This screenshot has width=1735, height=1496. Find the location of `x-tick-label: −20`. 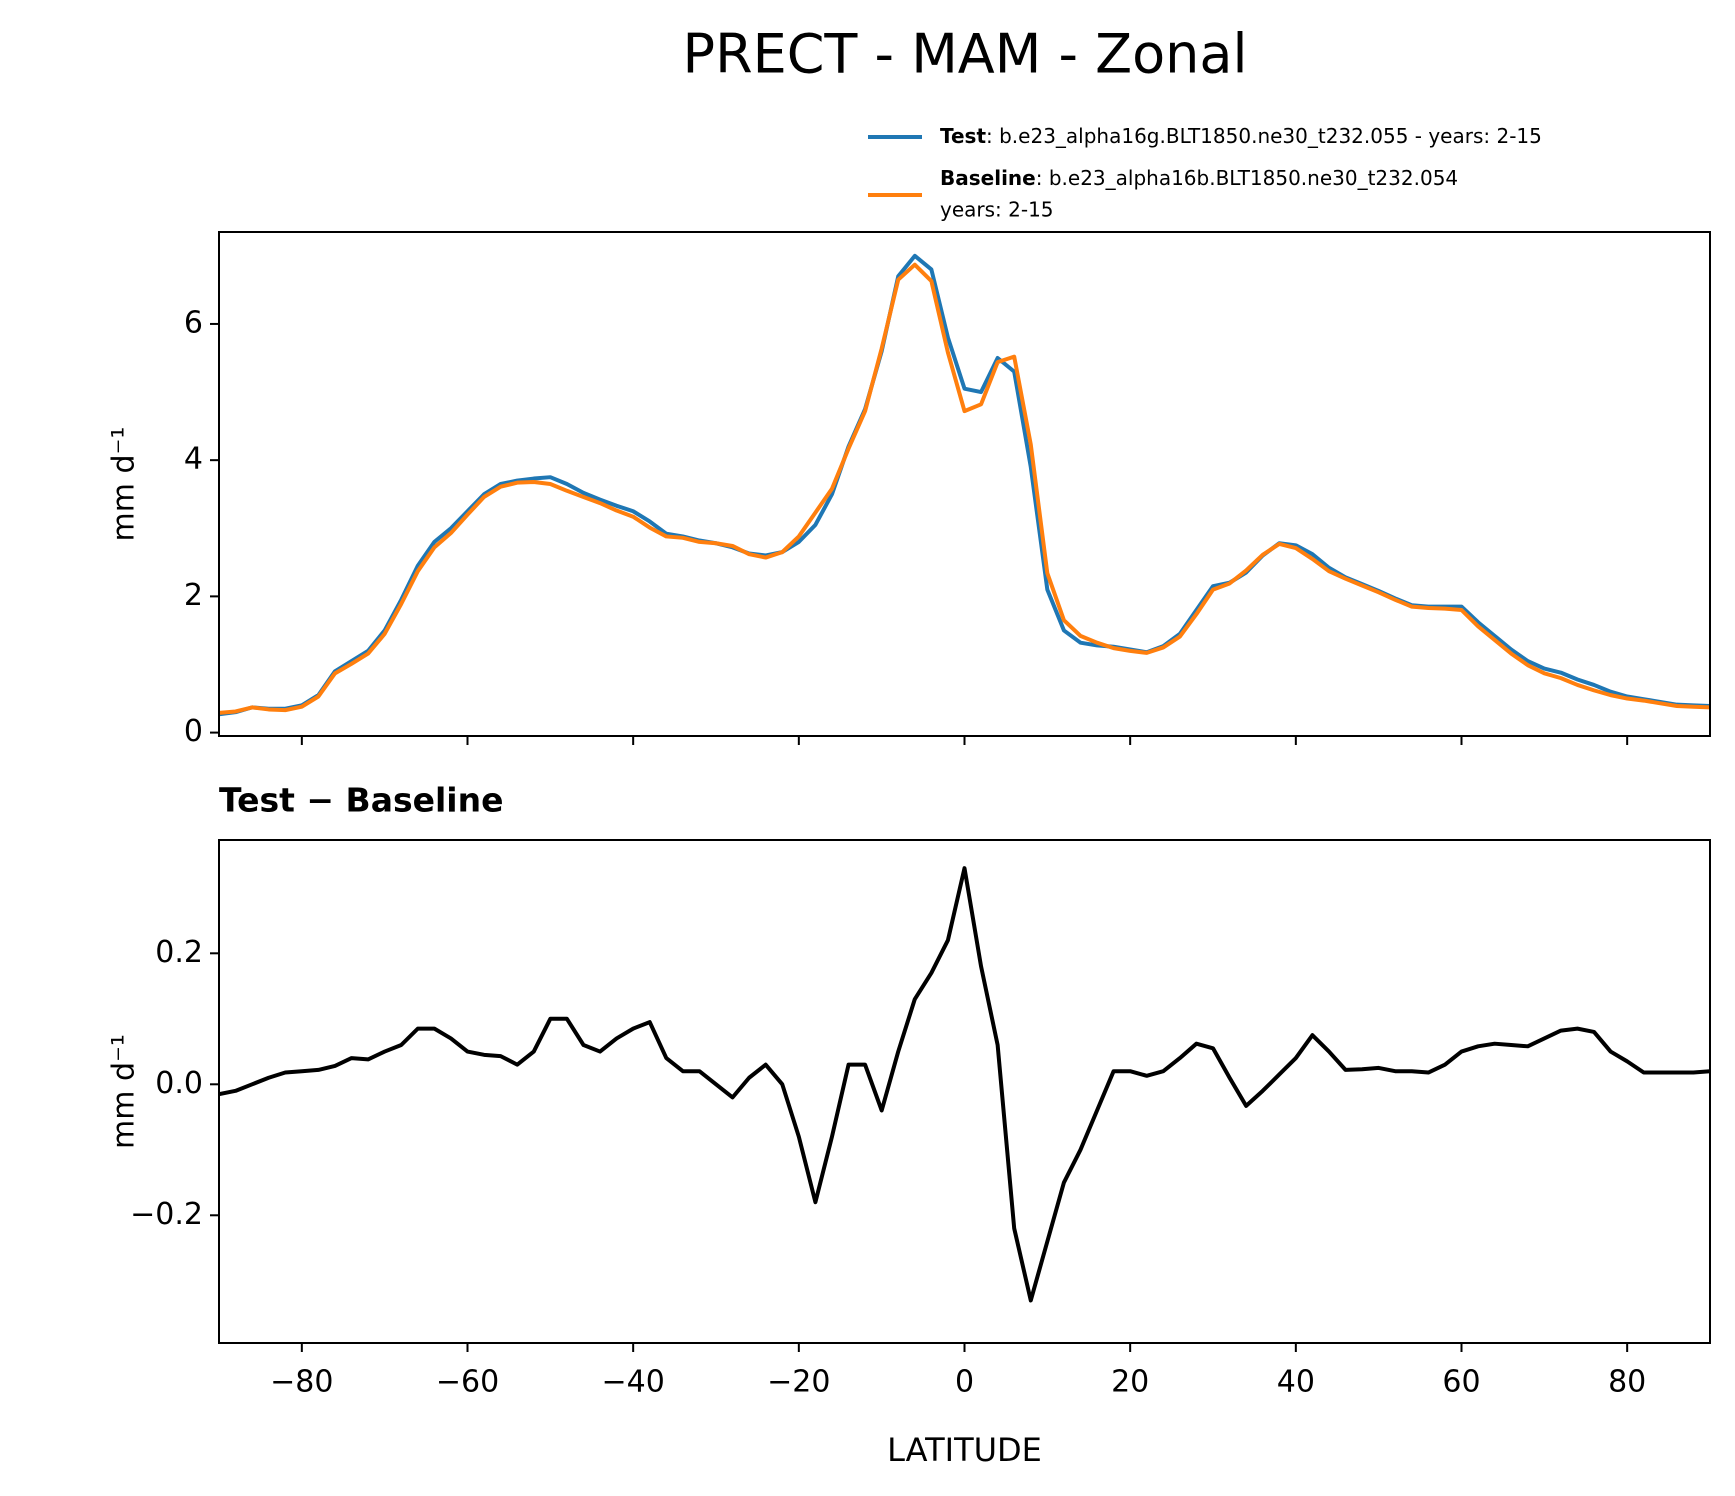

x-tick-label: −20 is located at coordinates (798, 1382).